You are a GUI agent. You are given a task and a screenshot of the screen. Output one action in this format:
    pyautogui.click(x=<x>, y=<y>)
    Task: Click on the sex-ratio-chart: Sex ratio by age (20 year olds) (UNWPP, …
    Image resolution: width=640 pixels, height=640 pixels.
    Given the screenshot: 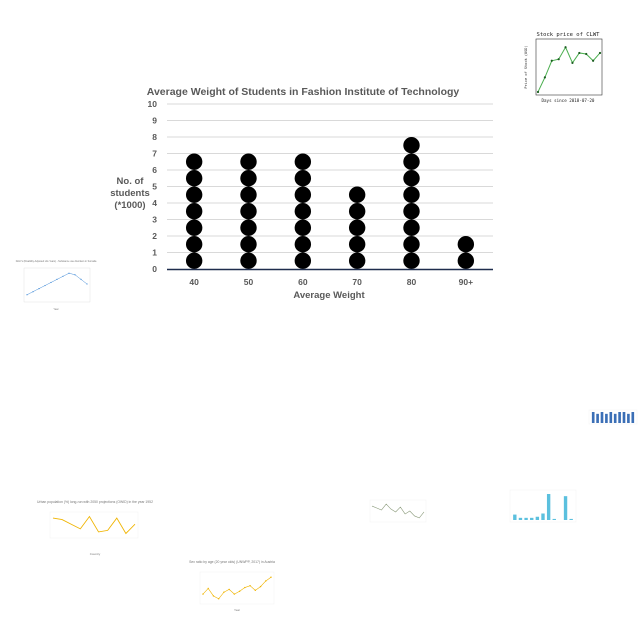 What is the action you would take?
    pyautogui.click(x=232, y=586)
    